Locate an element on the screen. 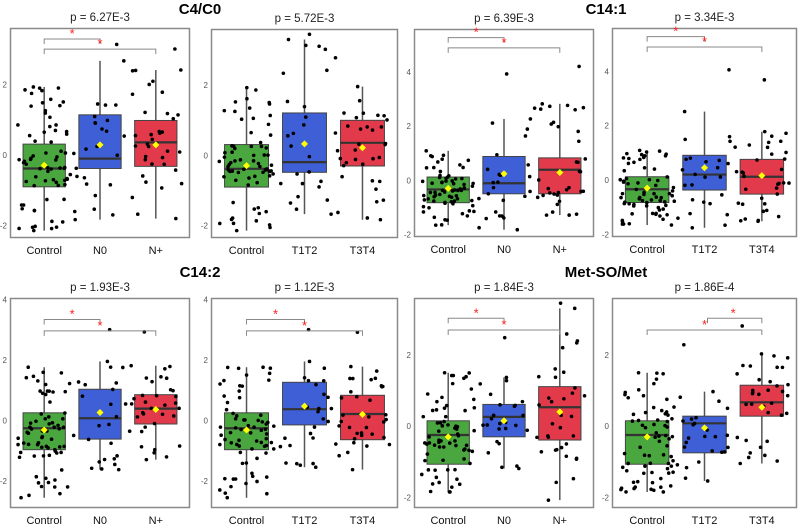 This screenshot has height=524, width=798. x-tick-label: Control is located at coordinates (43, 251).